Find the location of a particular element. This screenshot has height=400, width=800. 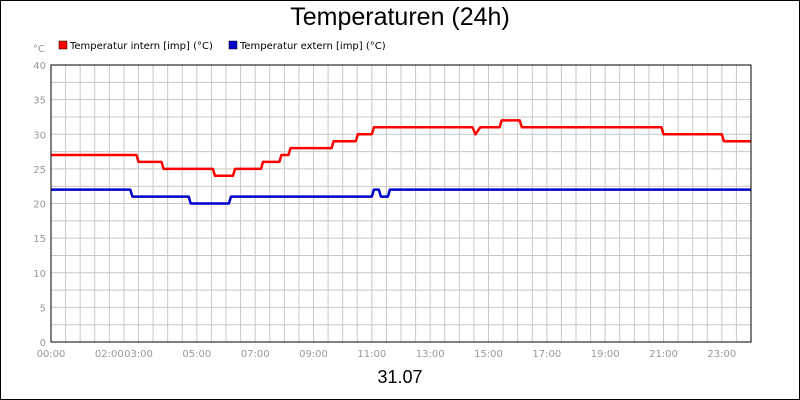

y-tick-label: 5 is located at coordinates (43, 308).